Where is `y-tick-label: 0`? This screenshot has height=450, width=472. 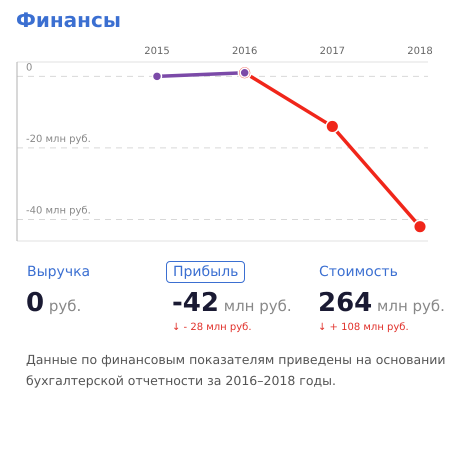
y-tick-label: 0 is located at coordinates (29, 68).